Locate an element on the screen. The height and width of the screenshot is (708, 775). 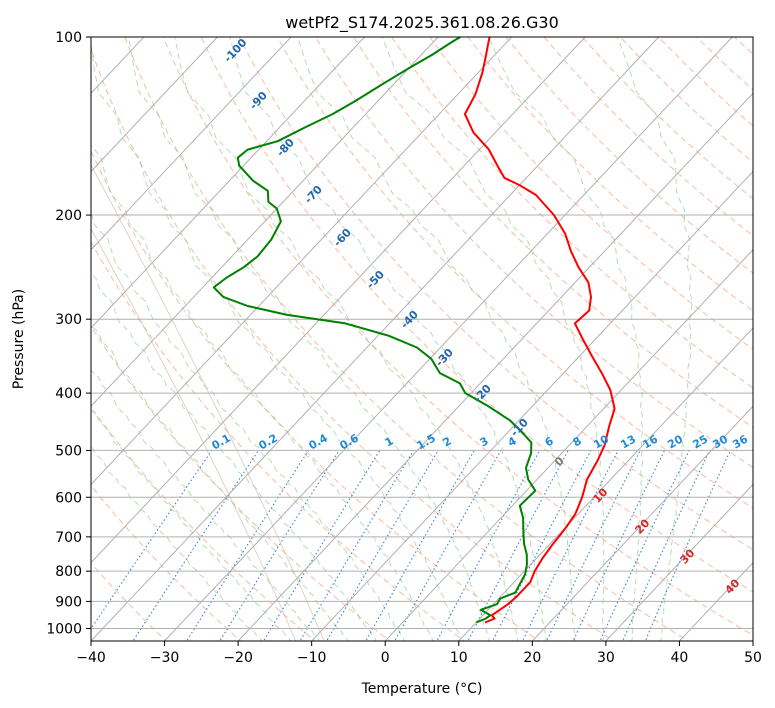
y-tick-label: 900 is located at coordinates (68, 602).